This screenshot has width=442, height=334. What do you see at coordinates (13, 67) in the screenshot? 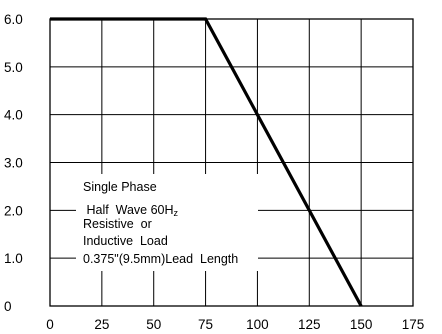
I see `y-tick-label: 5.0` at bounding box center [13, 67].